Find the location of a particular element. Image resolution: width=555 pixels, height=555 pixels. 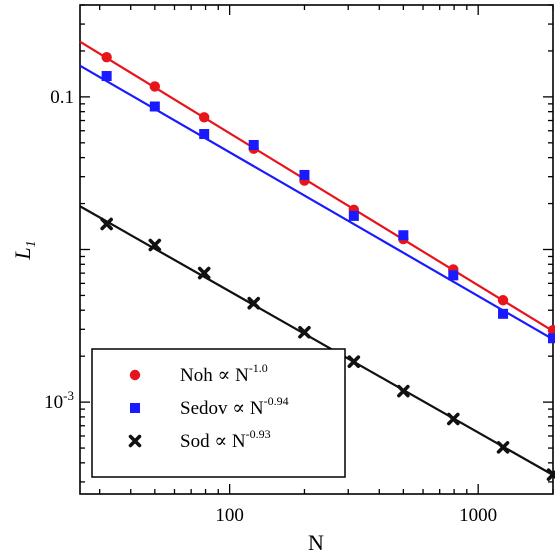

sod-legend-label-exponent: -0.93 is located at coordinates (258, 434).